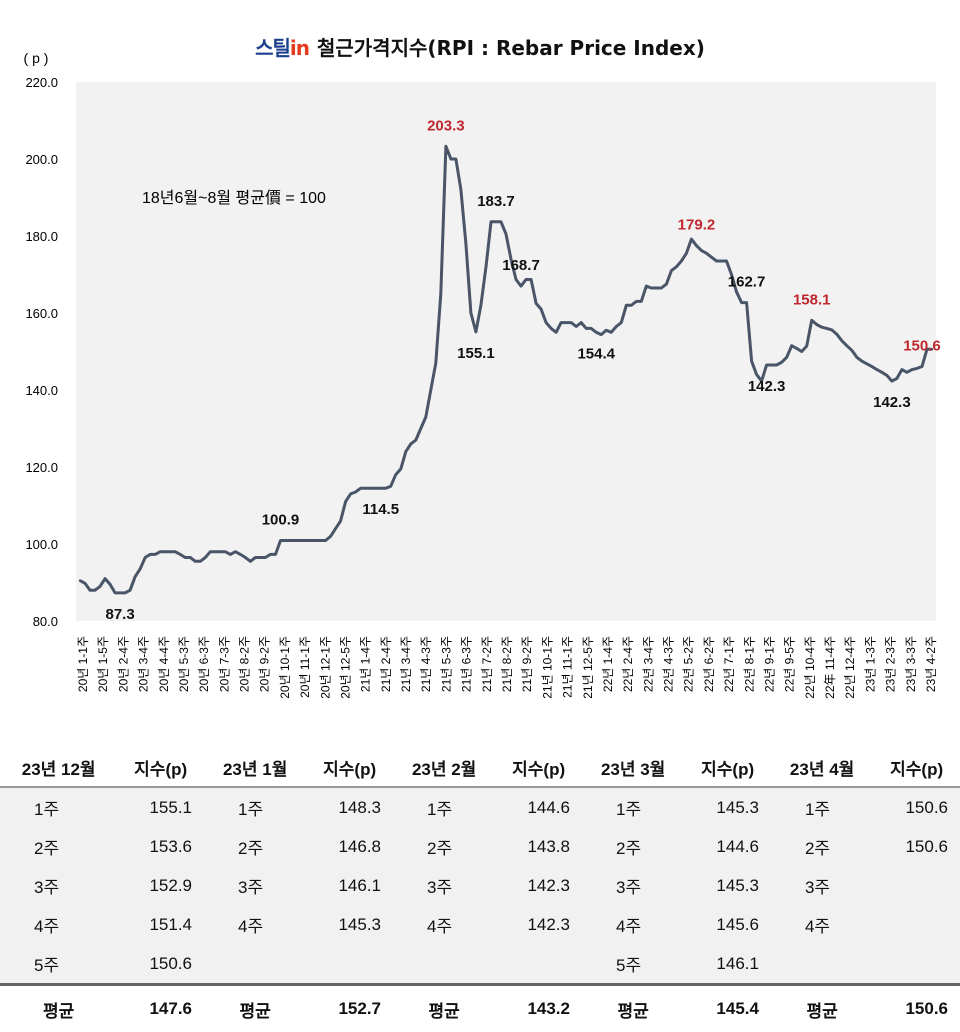 This screenshot has width=960, height=1032. Describe the element at coordinates (204, 664) in the screenshot. I see `x-tick-label: 20년 6-3주` at that location.